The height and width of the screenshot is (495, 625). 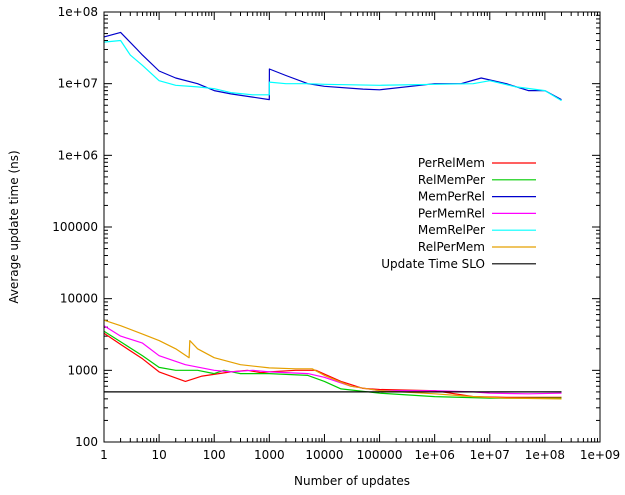 What do you see at coordinates (269, 455) in the screenshot?
I see `x-tick-label: 1000` at bounding box center [269, 455].